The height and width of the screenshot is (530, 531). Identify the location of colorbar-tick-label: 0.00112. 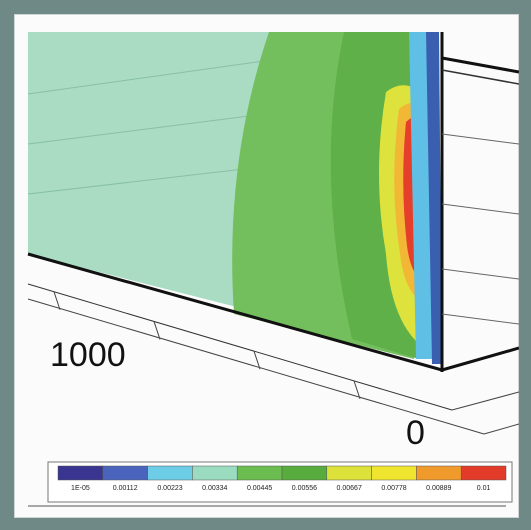
(125, 488).